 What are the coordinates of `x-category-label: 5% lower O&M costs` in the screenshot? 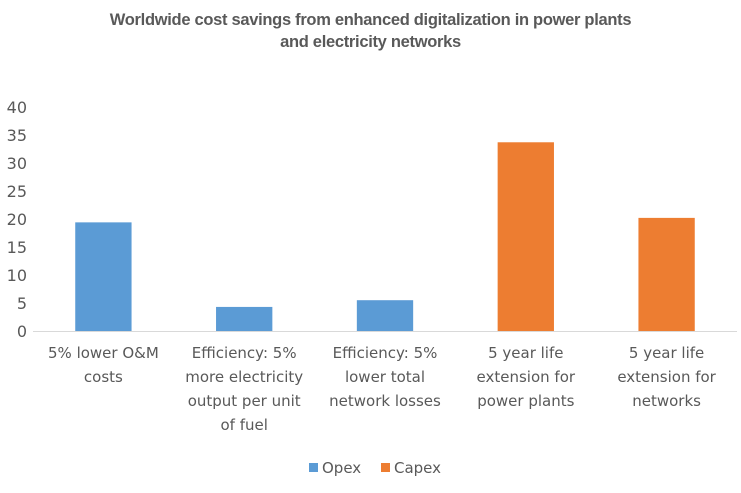 It's located at (103, 365).